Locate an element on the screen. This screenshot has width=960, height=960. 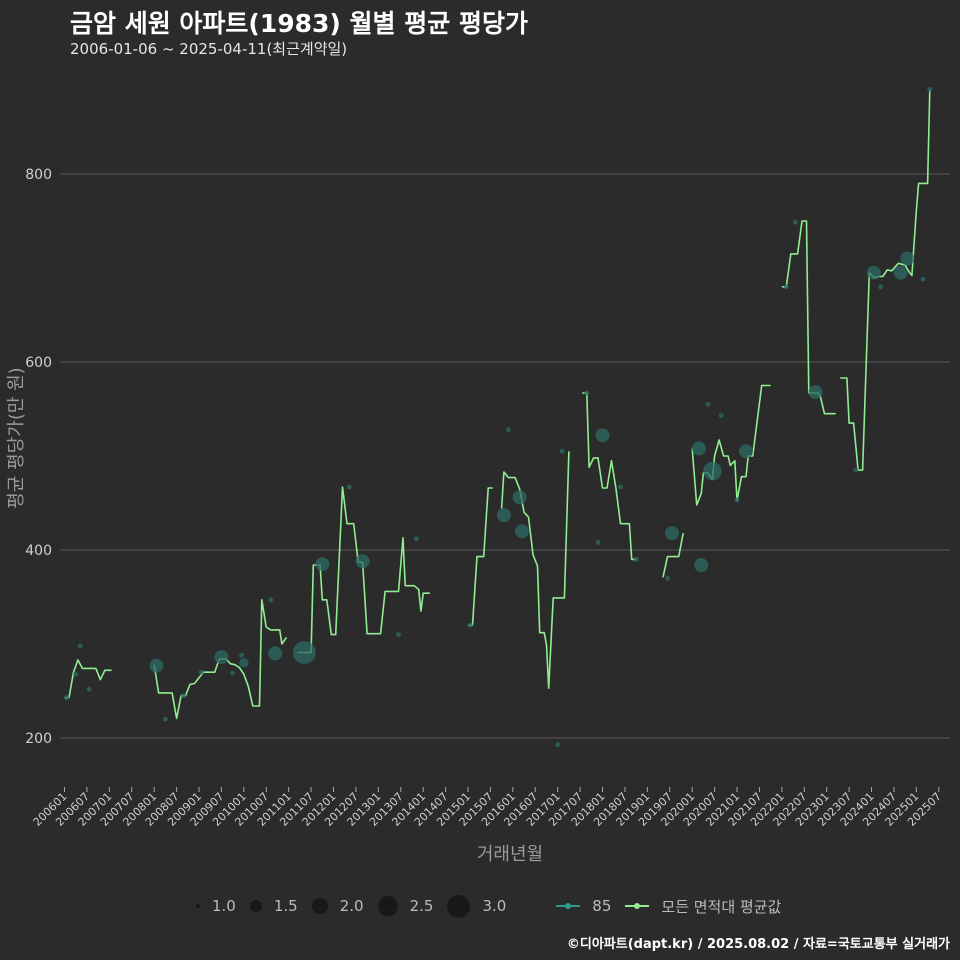
y-tick-label: 400 is located at coordinates (38, 551).